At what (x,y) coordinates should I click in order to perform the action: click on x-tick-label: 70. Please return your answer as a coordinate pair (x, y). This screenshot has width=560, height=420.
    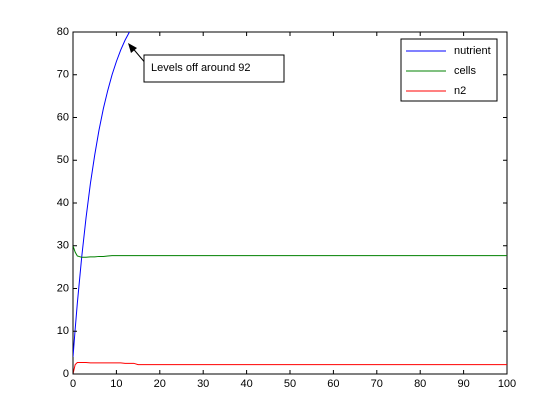
    Looking at the image, I should click on (377, 384).